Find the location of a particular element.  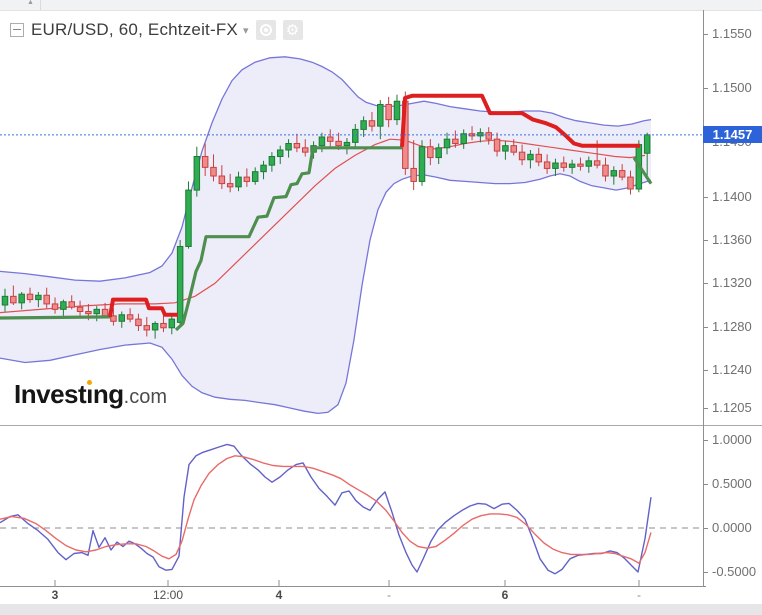

panel-divider is located at coordinates (381, 425).